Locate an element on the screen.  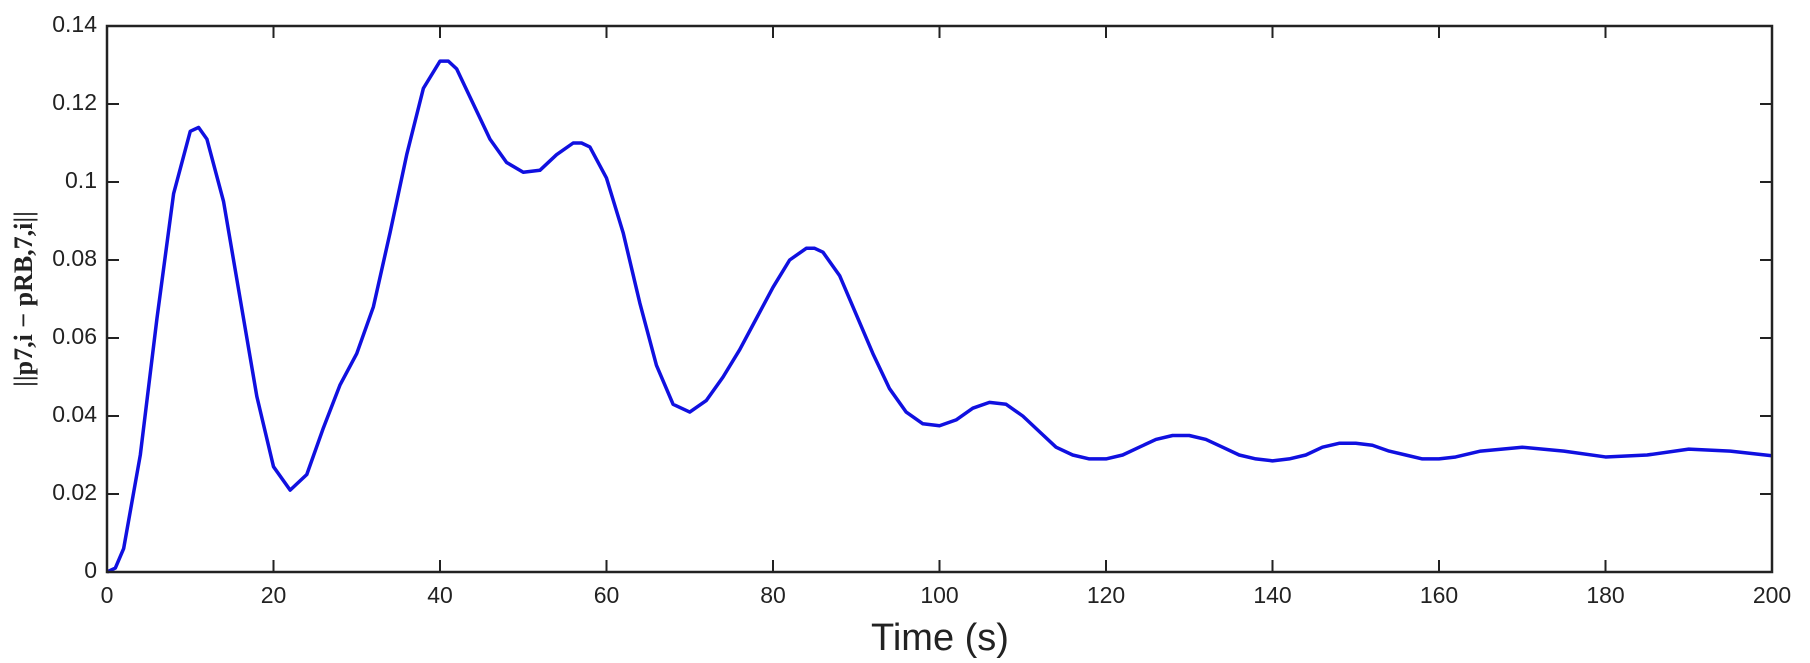
x-tick-label: 200 is located at coordinates (1772, 595).